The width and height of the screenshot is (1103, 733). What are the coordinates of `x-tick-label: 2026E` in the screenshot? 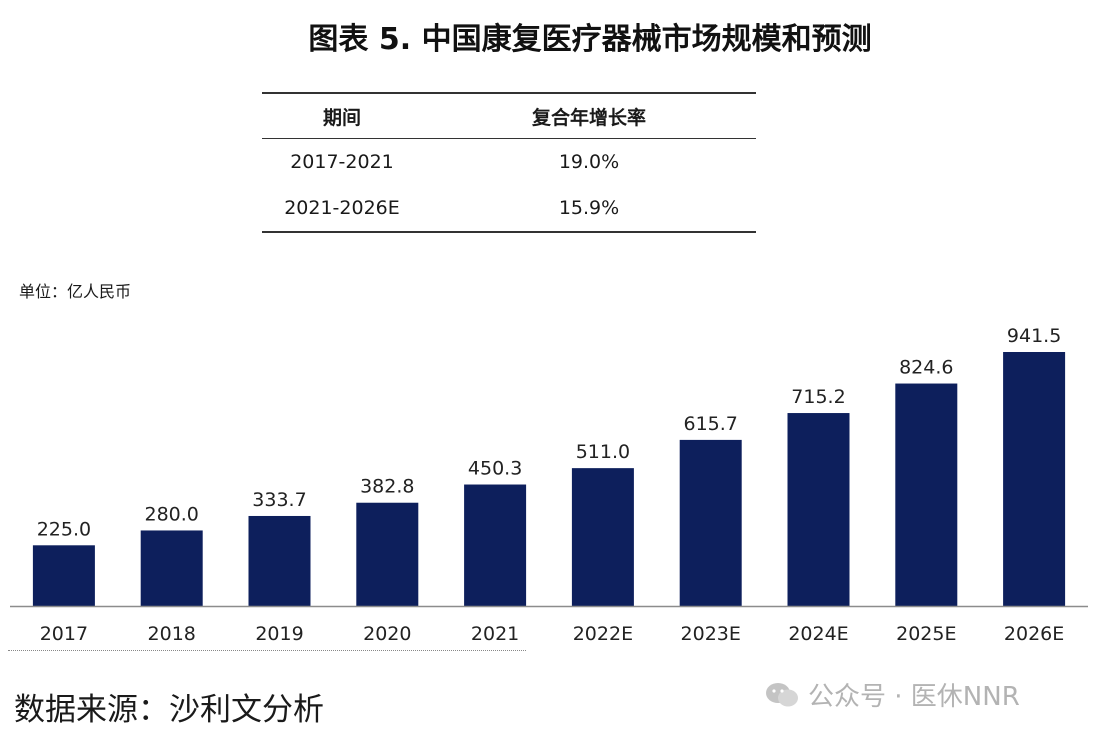 It's located at (1034, 634).